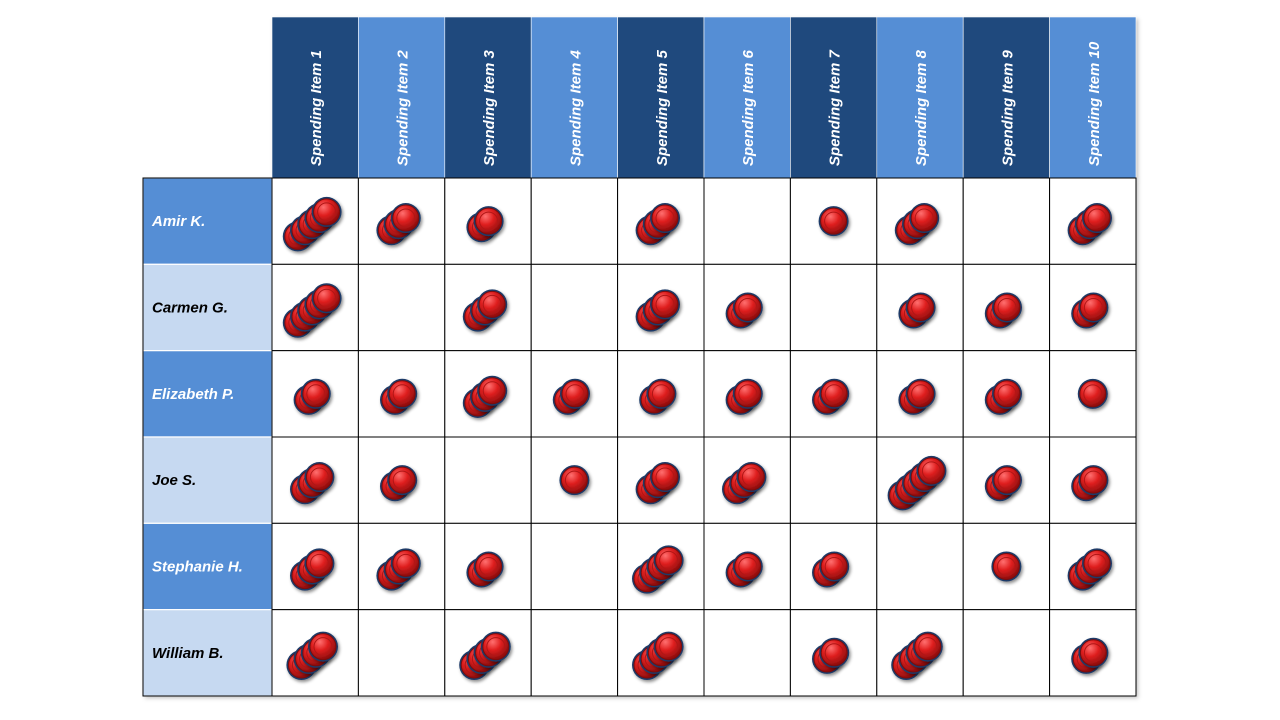 The height and width of the screenshot is (720, 1280). What do you see at coordinates (174, 480) in the screenshot?
I see `row-header-label: Joe S.` at bounding box center [174, 480].